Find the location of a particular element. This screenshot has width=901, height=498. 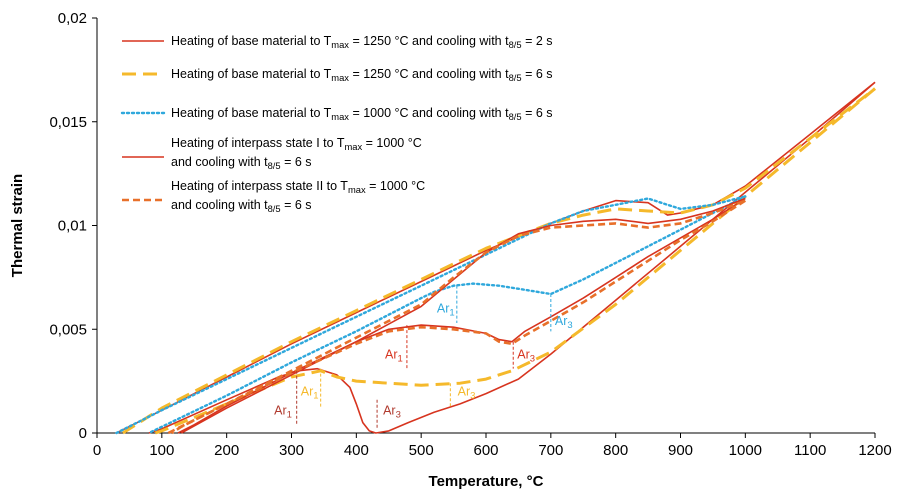

text-segment: Heating of interpass state II to T is located at coordinates (259, 186).